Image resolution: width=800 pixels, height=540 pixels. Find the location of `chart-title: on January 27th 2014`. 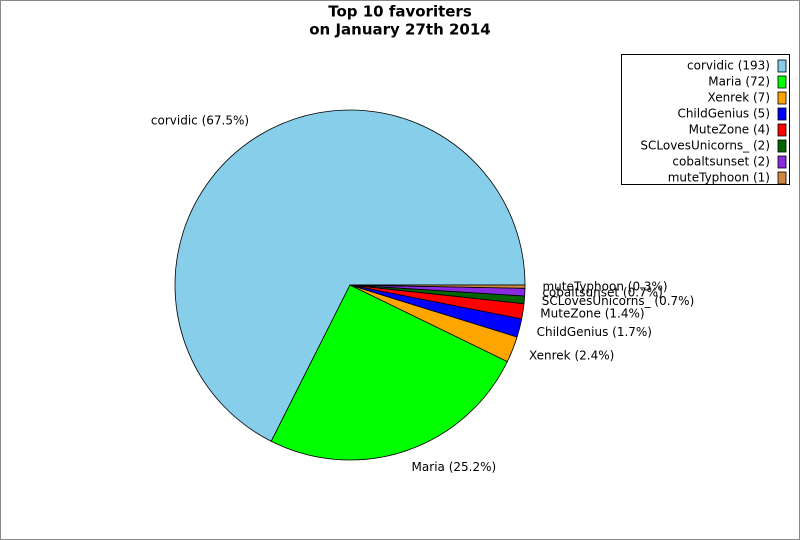

chart-title: on January 27th 2014 is located at coordinates (399, 30).